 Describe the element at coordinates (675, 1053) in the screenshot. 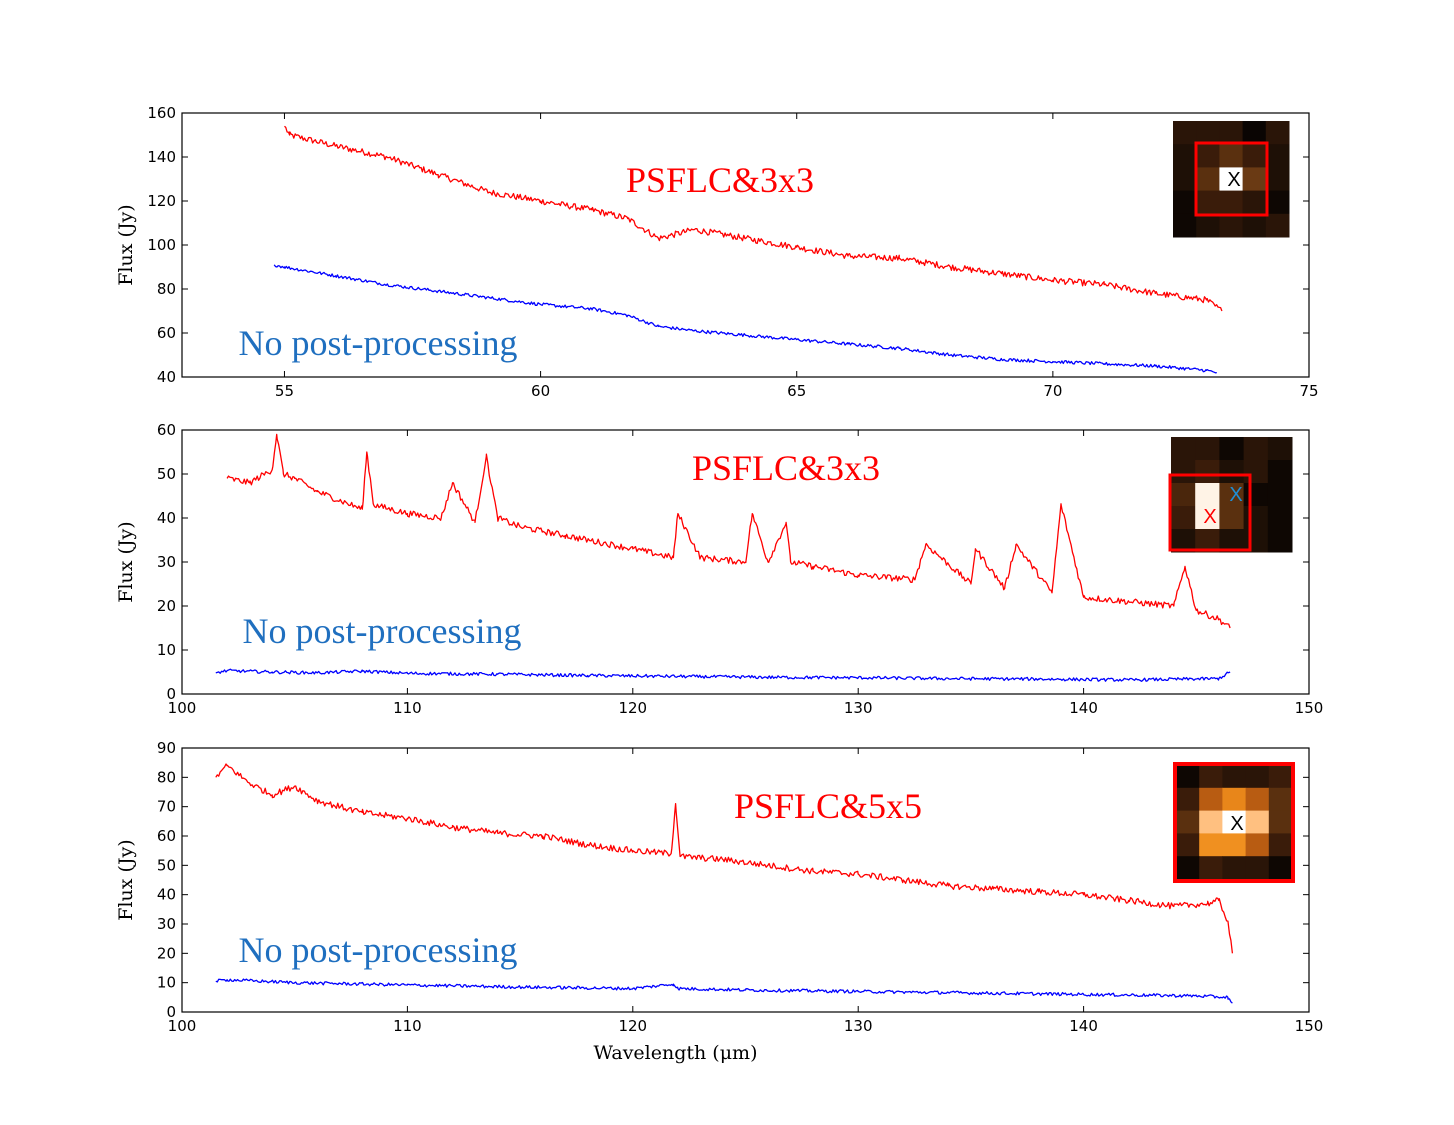

I see `x-axis-label: Wavelength (μm)` at that location.